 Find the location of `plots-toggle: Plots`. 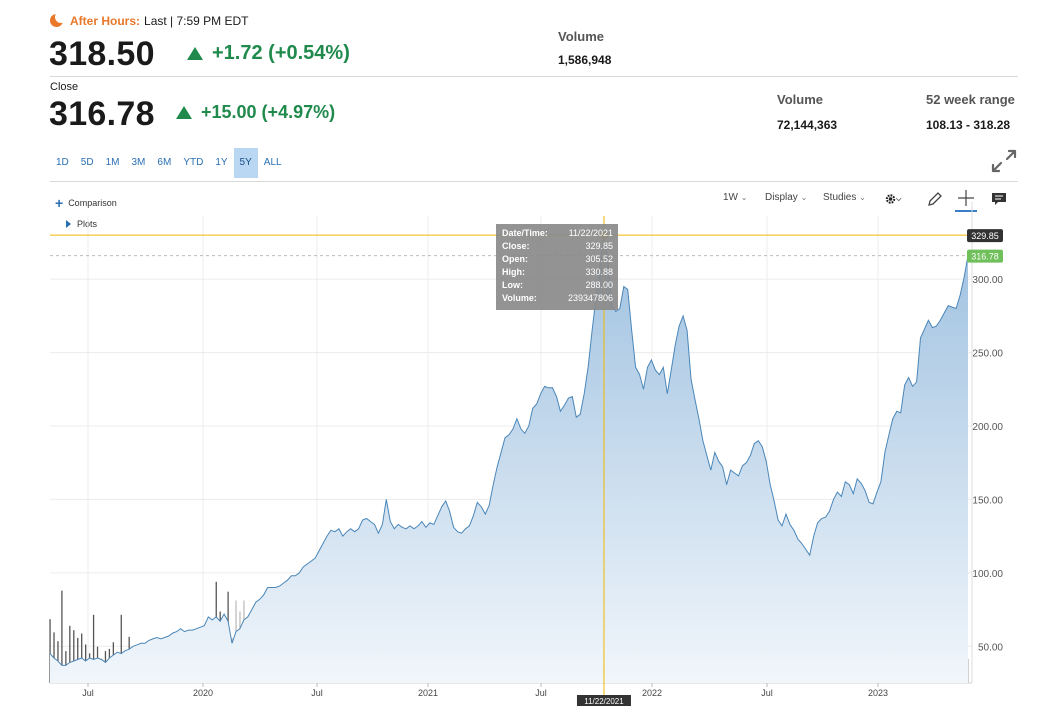

plots-toggle: Plots is located at coordinates (81, 224).